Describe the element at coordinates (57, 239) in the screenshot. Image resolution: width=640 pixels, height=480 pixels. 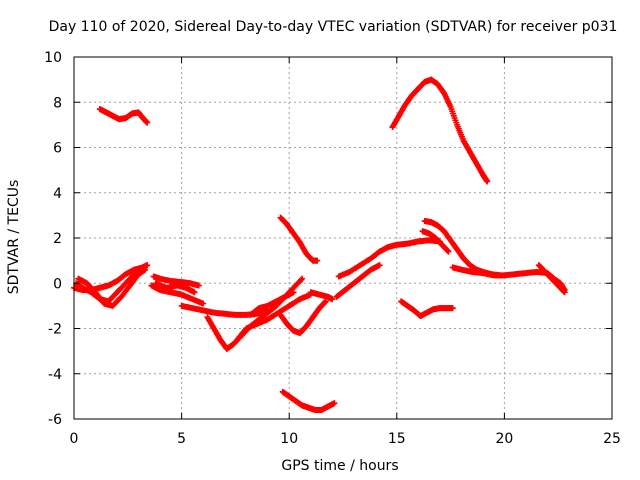
I see `y-tick-label: 2` at that location.